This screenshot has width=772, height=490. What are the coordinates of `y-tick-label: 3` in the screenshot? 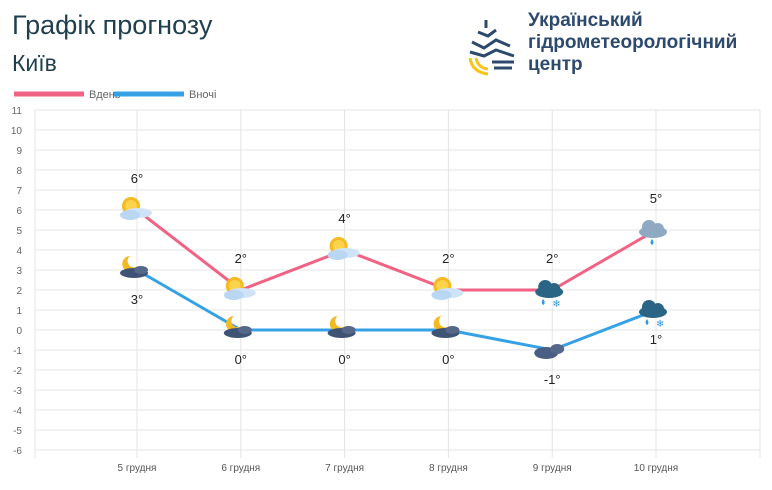 It's located at (19, 271).